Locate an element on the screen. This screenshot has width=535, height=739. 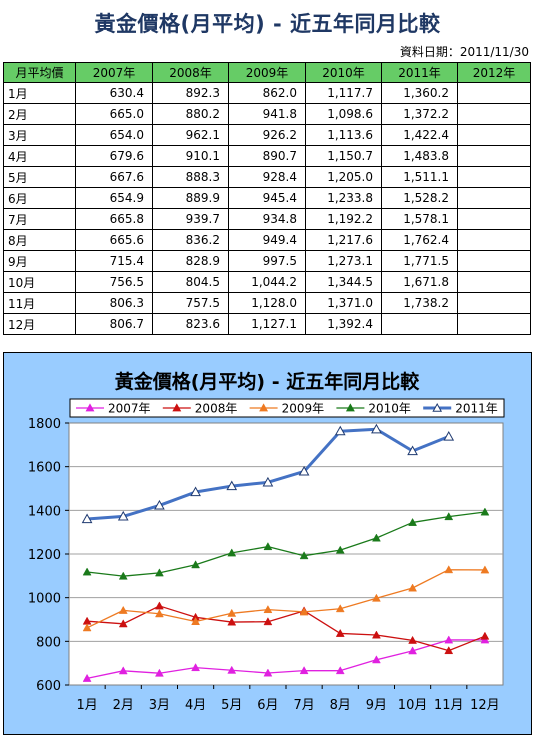
price-cell: 934.8 is located at coordinates (267, 219).